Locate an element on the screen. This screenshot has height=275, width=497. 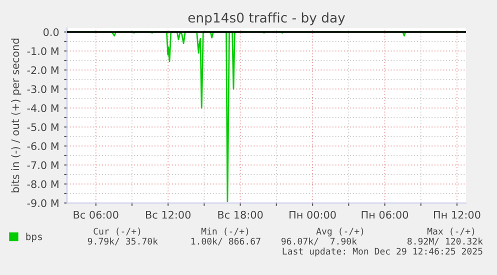
text: Avg (-/+) is located at coordinates (340, 232).